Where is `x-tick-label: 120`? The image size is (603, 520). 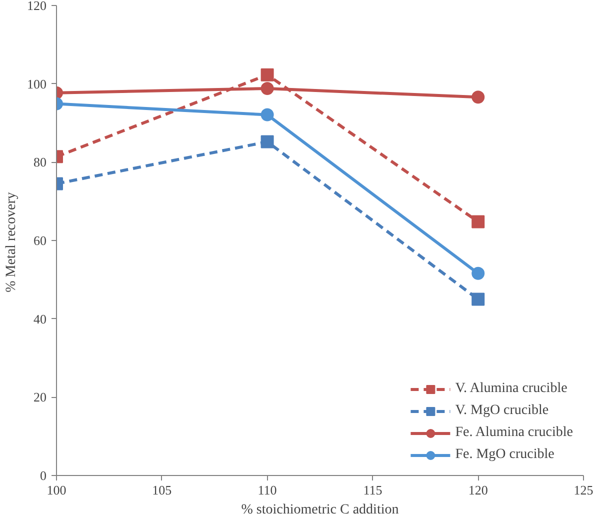
x-tick-label: 120 is located at coordinates (478, 490).